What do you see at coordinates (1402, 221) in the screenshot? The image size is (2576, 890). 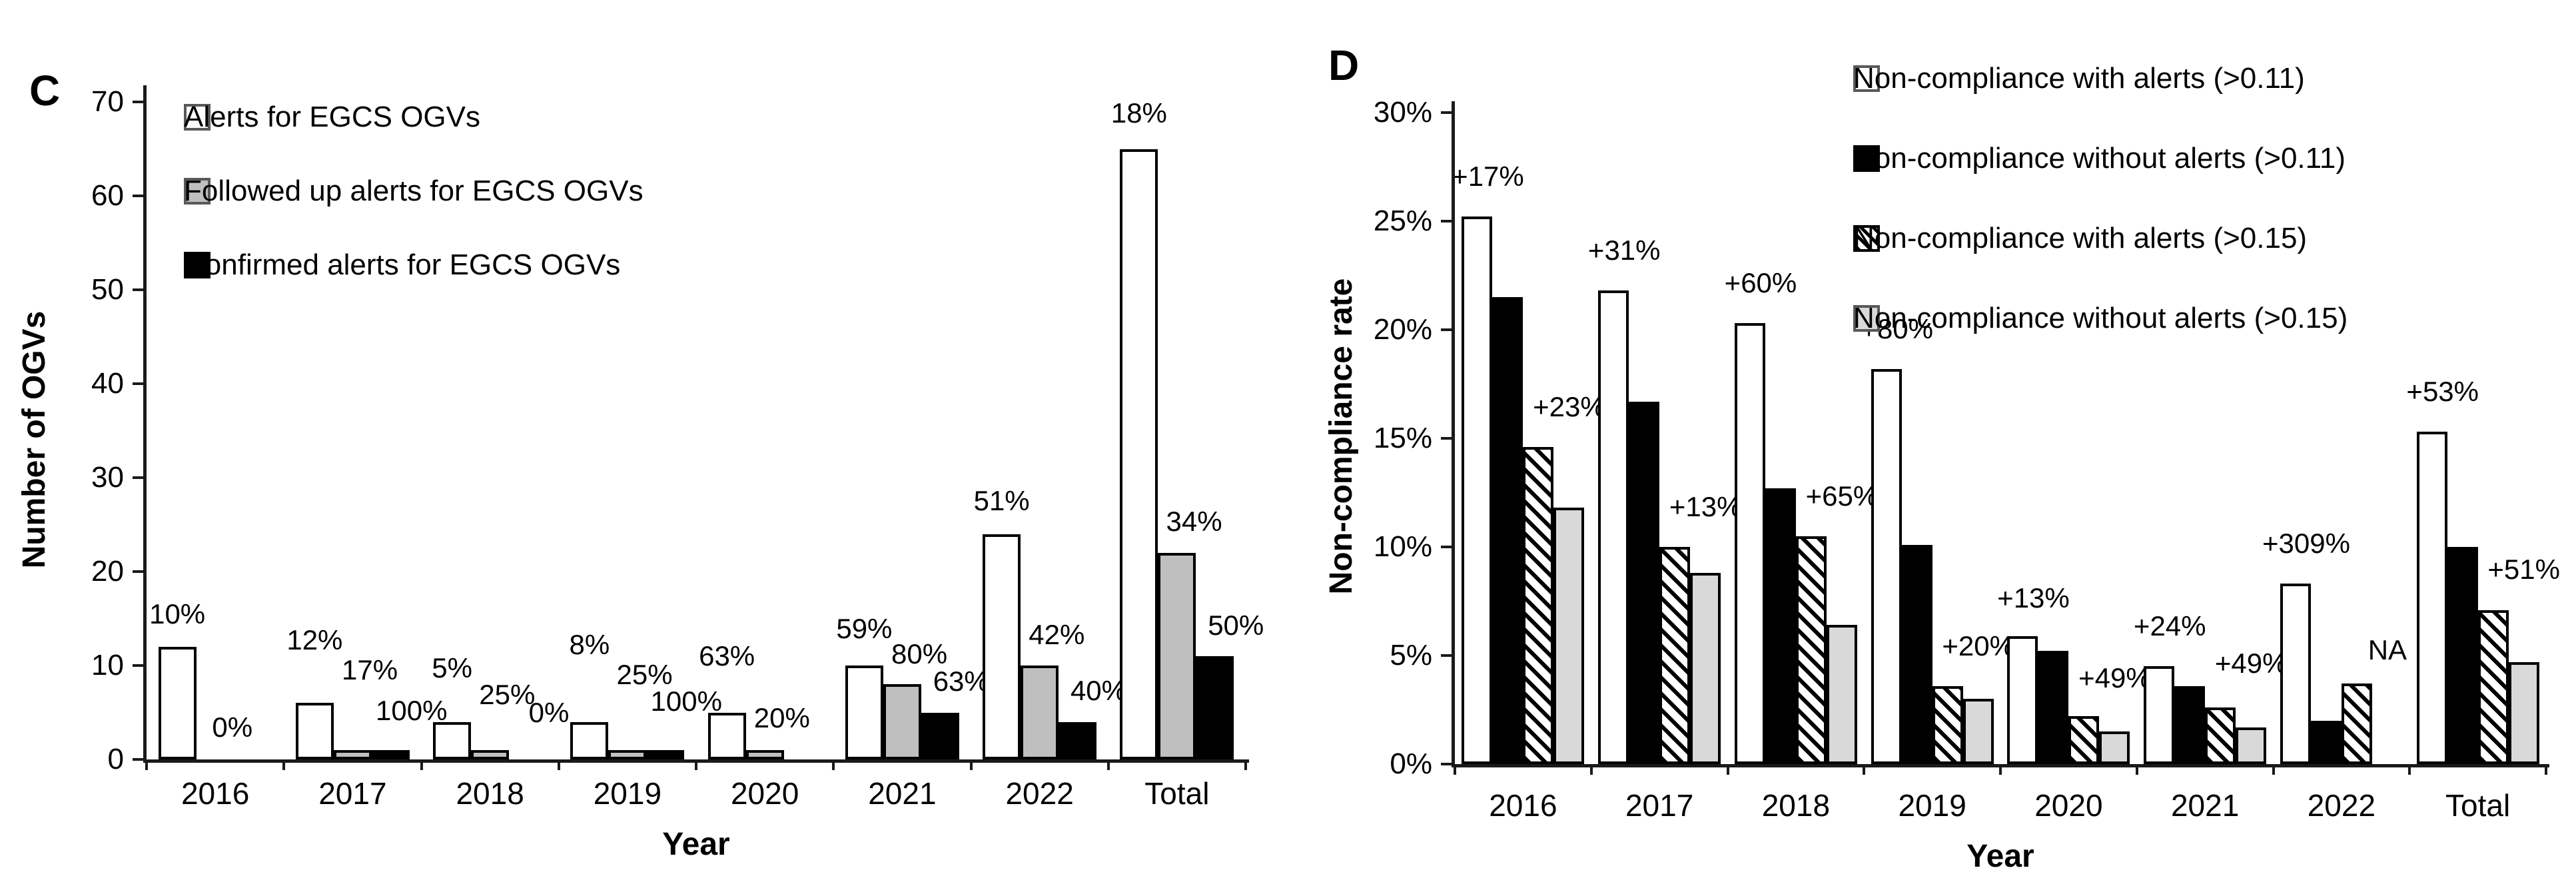 I see `panel-d-y-tick-label: 25%` at bounding box center [1402, 221].